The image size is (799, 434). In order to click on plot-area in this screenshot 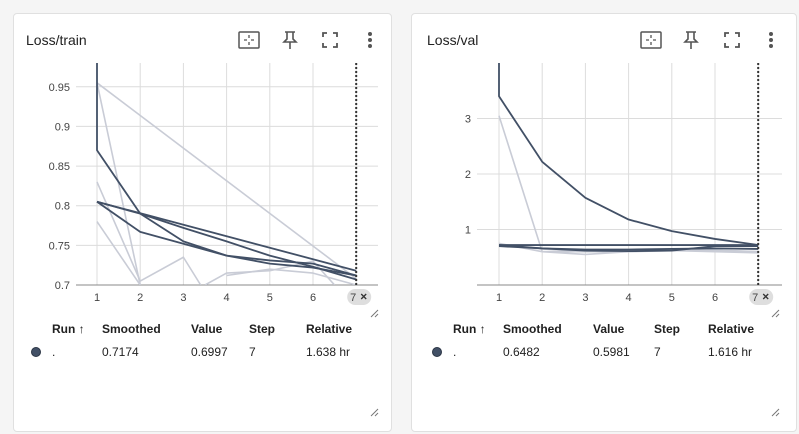, I will do `click(628, 159)`.